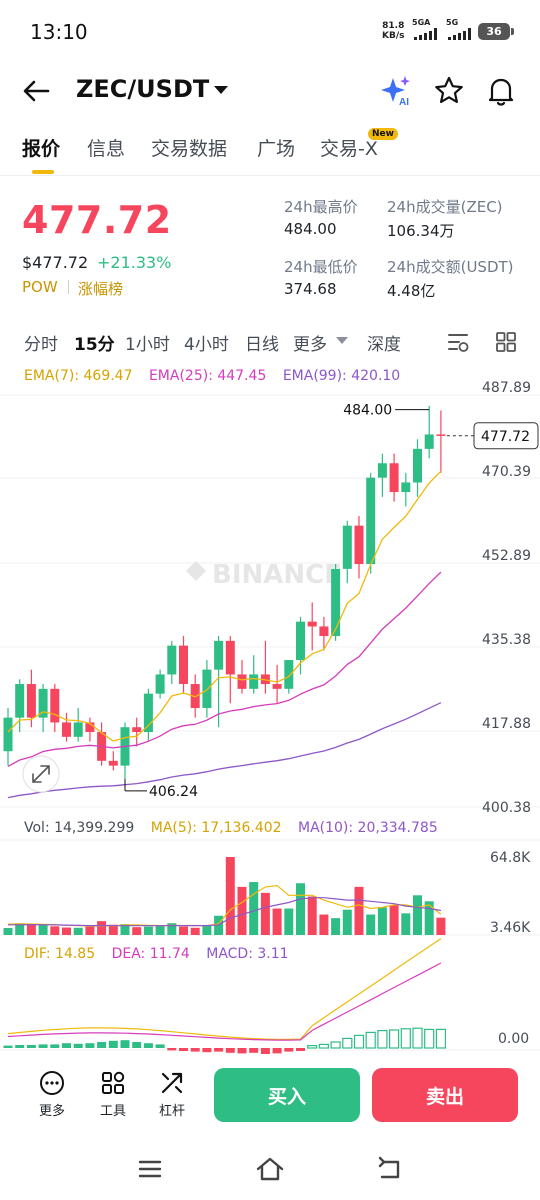  What do you see at coordinates (52, 1098) in the screenshot?
I see `more-tool: 更多` at bounding box center [52, 1098].